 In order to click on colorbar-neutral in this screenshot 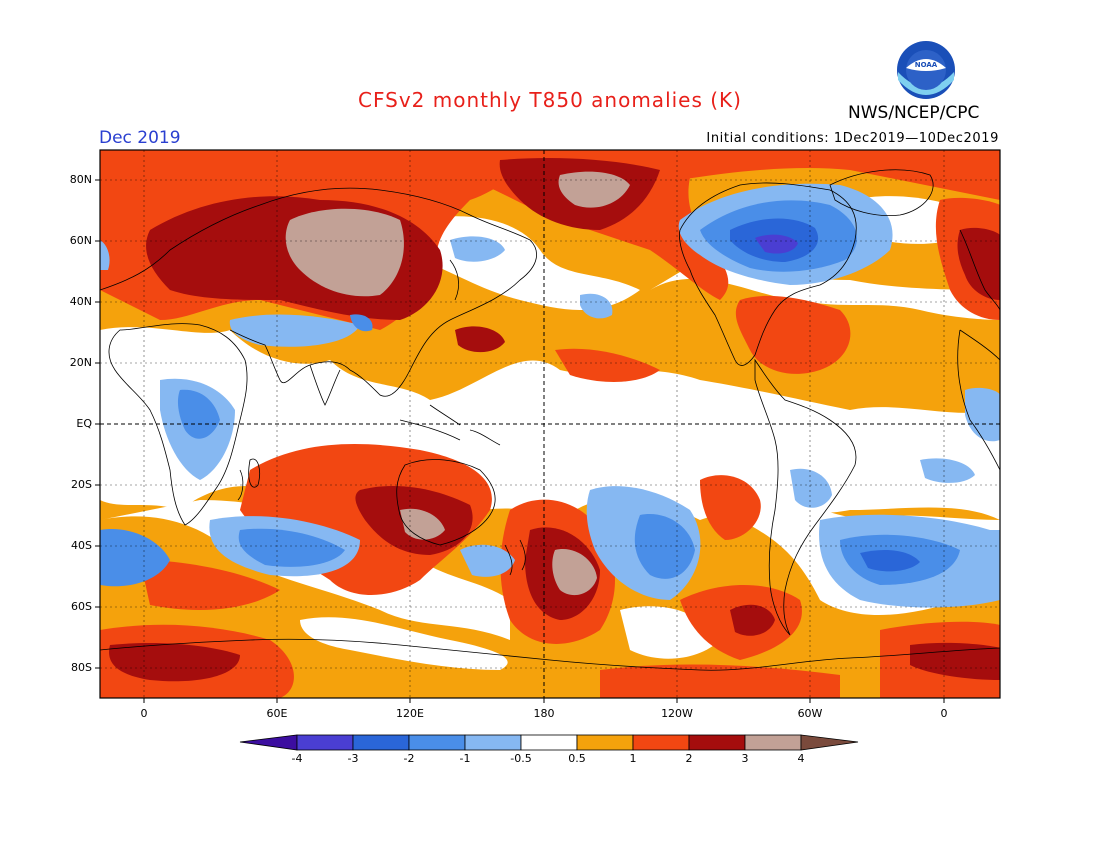, I will do `click(549, 742)`.